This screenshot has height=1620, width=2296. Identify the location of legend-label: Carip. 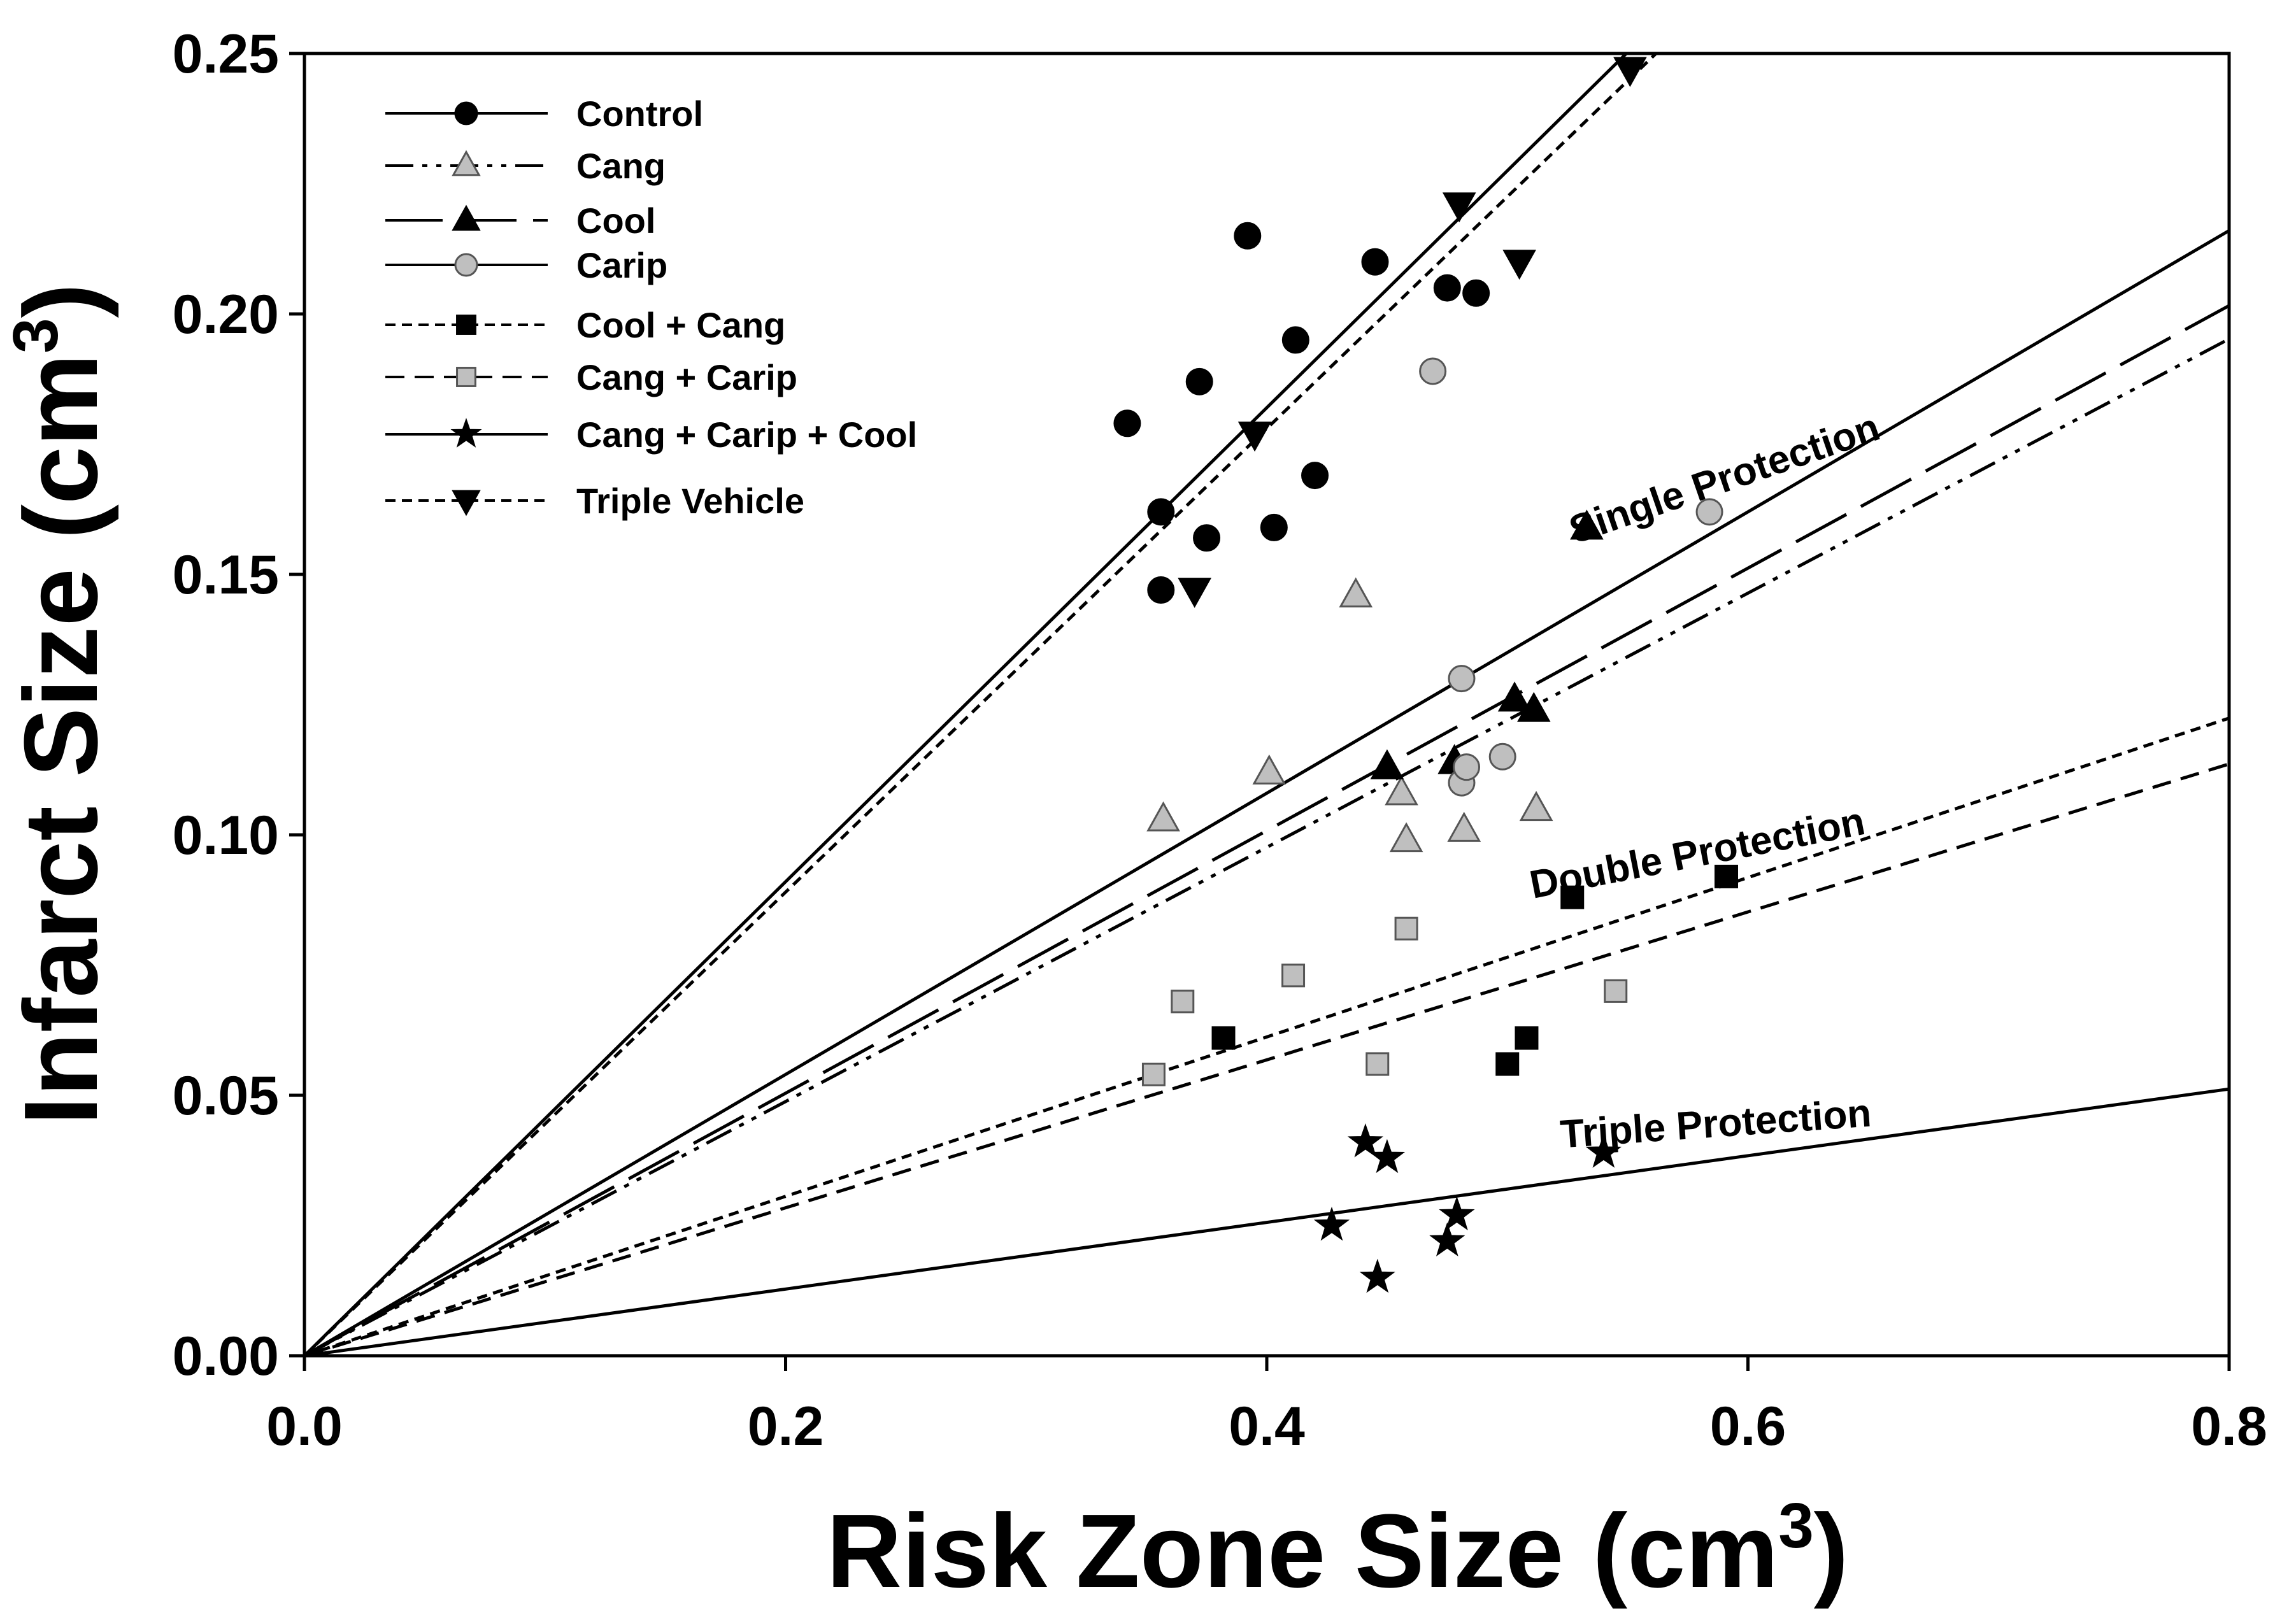
(621, 265).